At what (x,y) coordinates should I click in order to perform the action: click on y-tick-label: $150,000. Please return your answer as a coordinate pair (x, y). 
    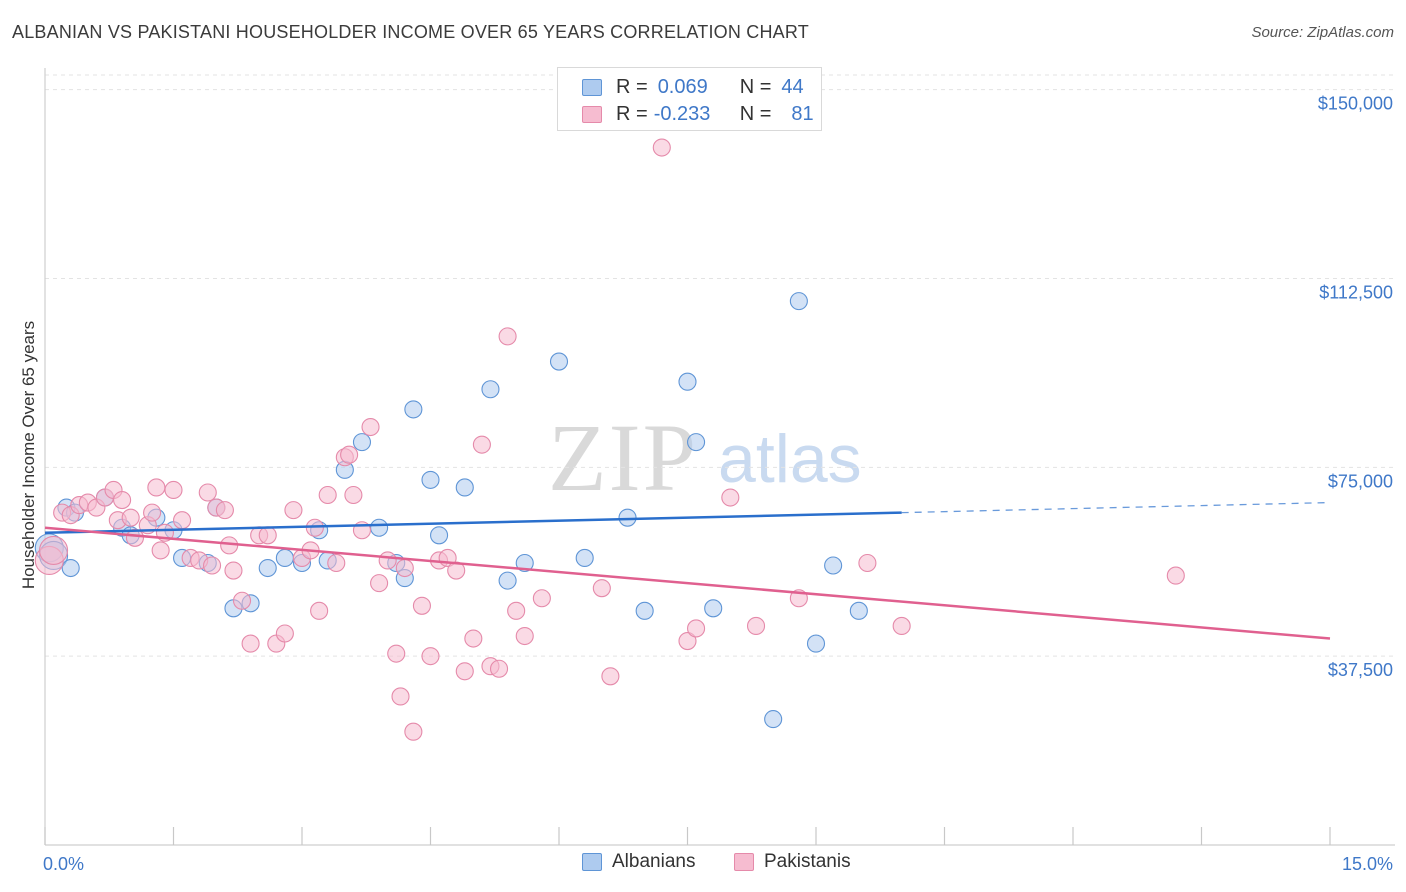
    Looking at the image, I should click on (1355, 104).